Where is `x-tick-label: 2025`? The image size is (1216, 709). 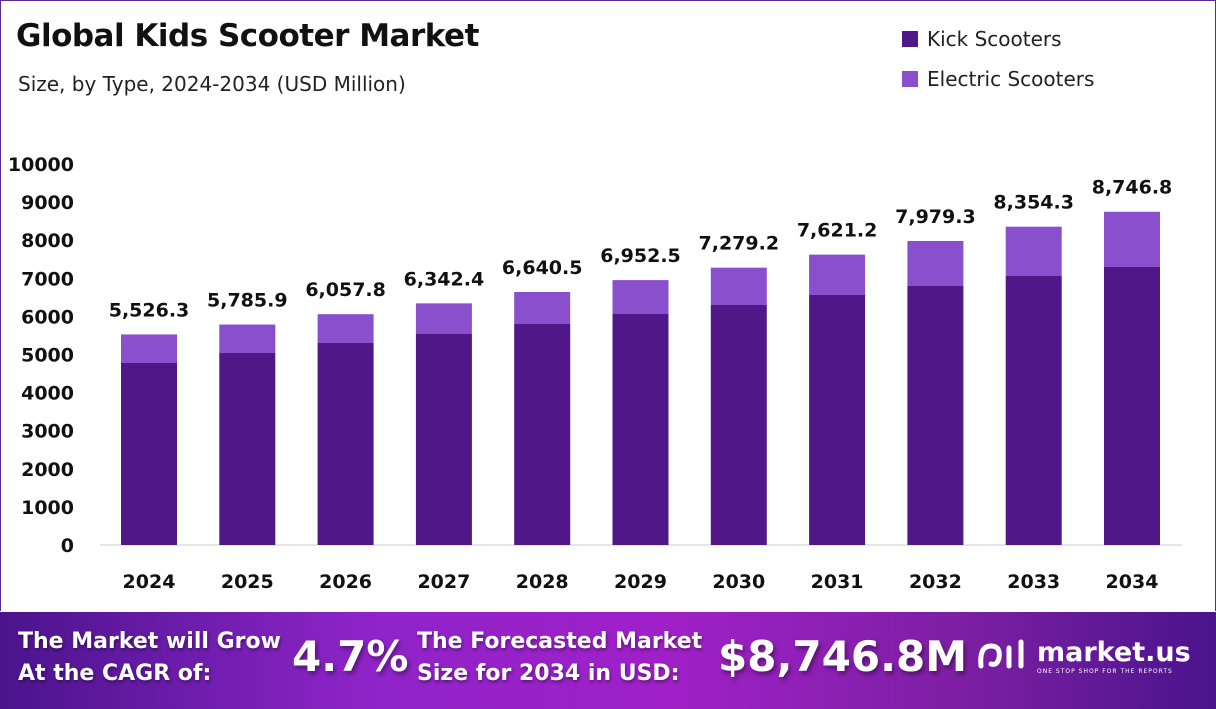 x-tick-label: 2025 is located at coordinates (247, 582).